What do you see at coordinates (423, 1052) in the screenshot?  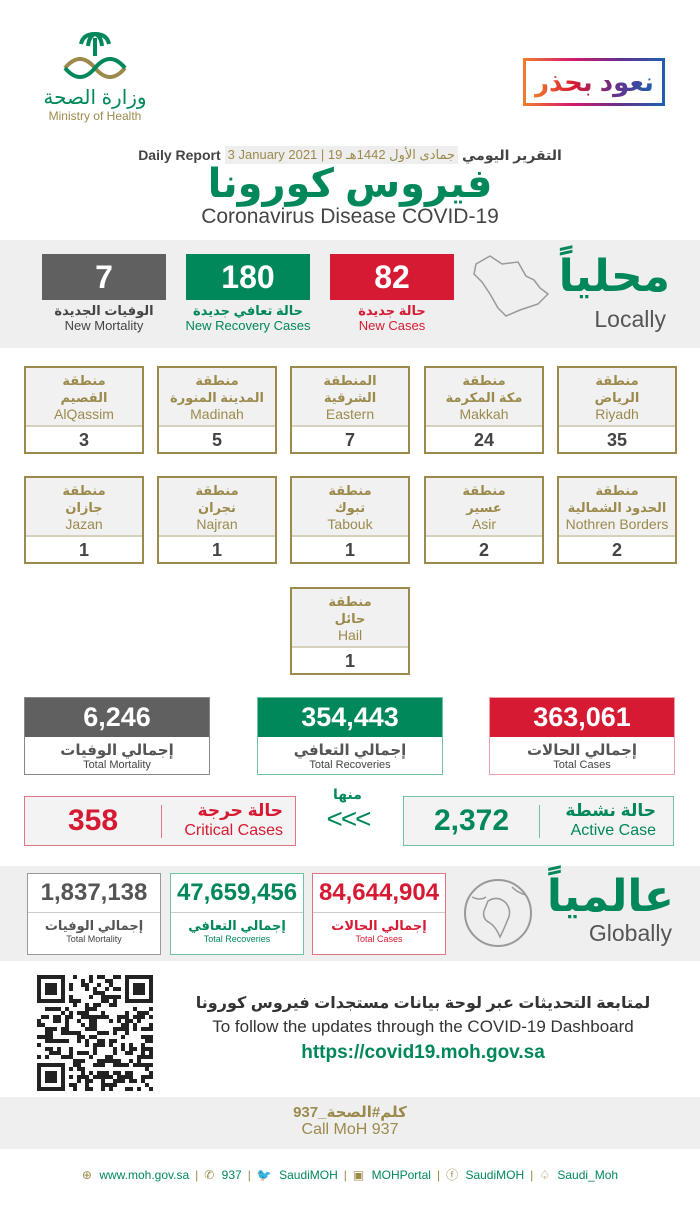 I see `dashboard-link: https://covid19.moh.gov.sa` at bounding box center [423, 1052].